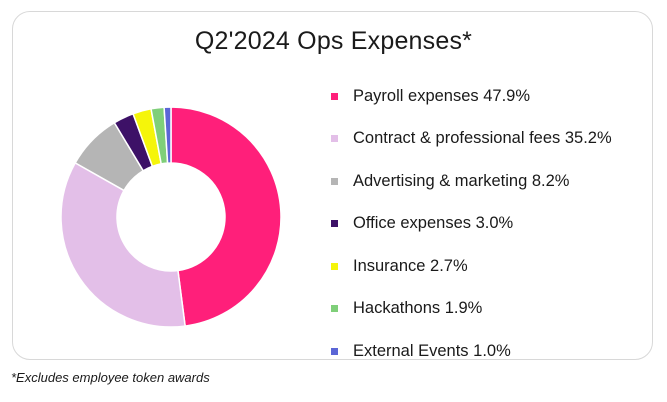 This screenshot has width=667, height=402. What do you see at coordinates (491, 309) in the screenshot?
I see `legend-item-5: Hackathons 1.9%` at bounding box center [491, 309].